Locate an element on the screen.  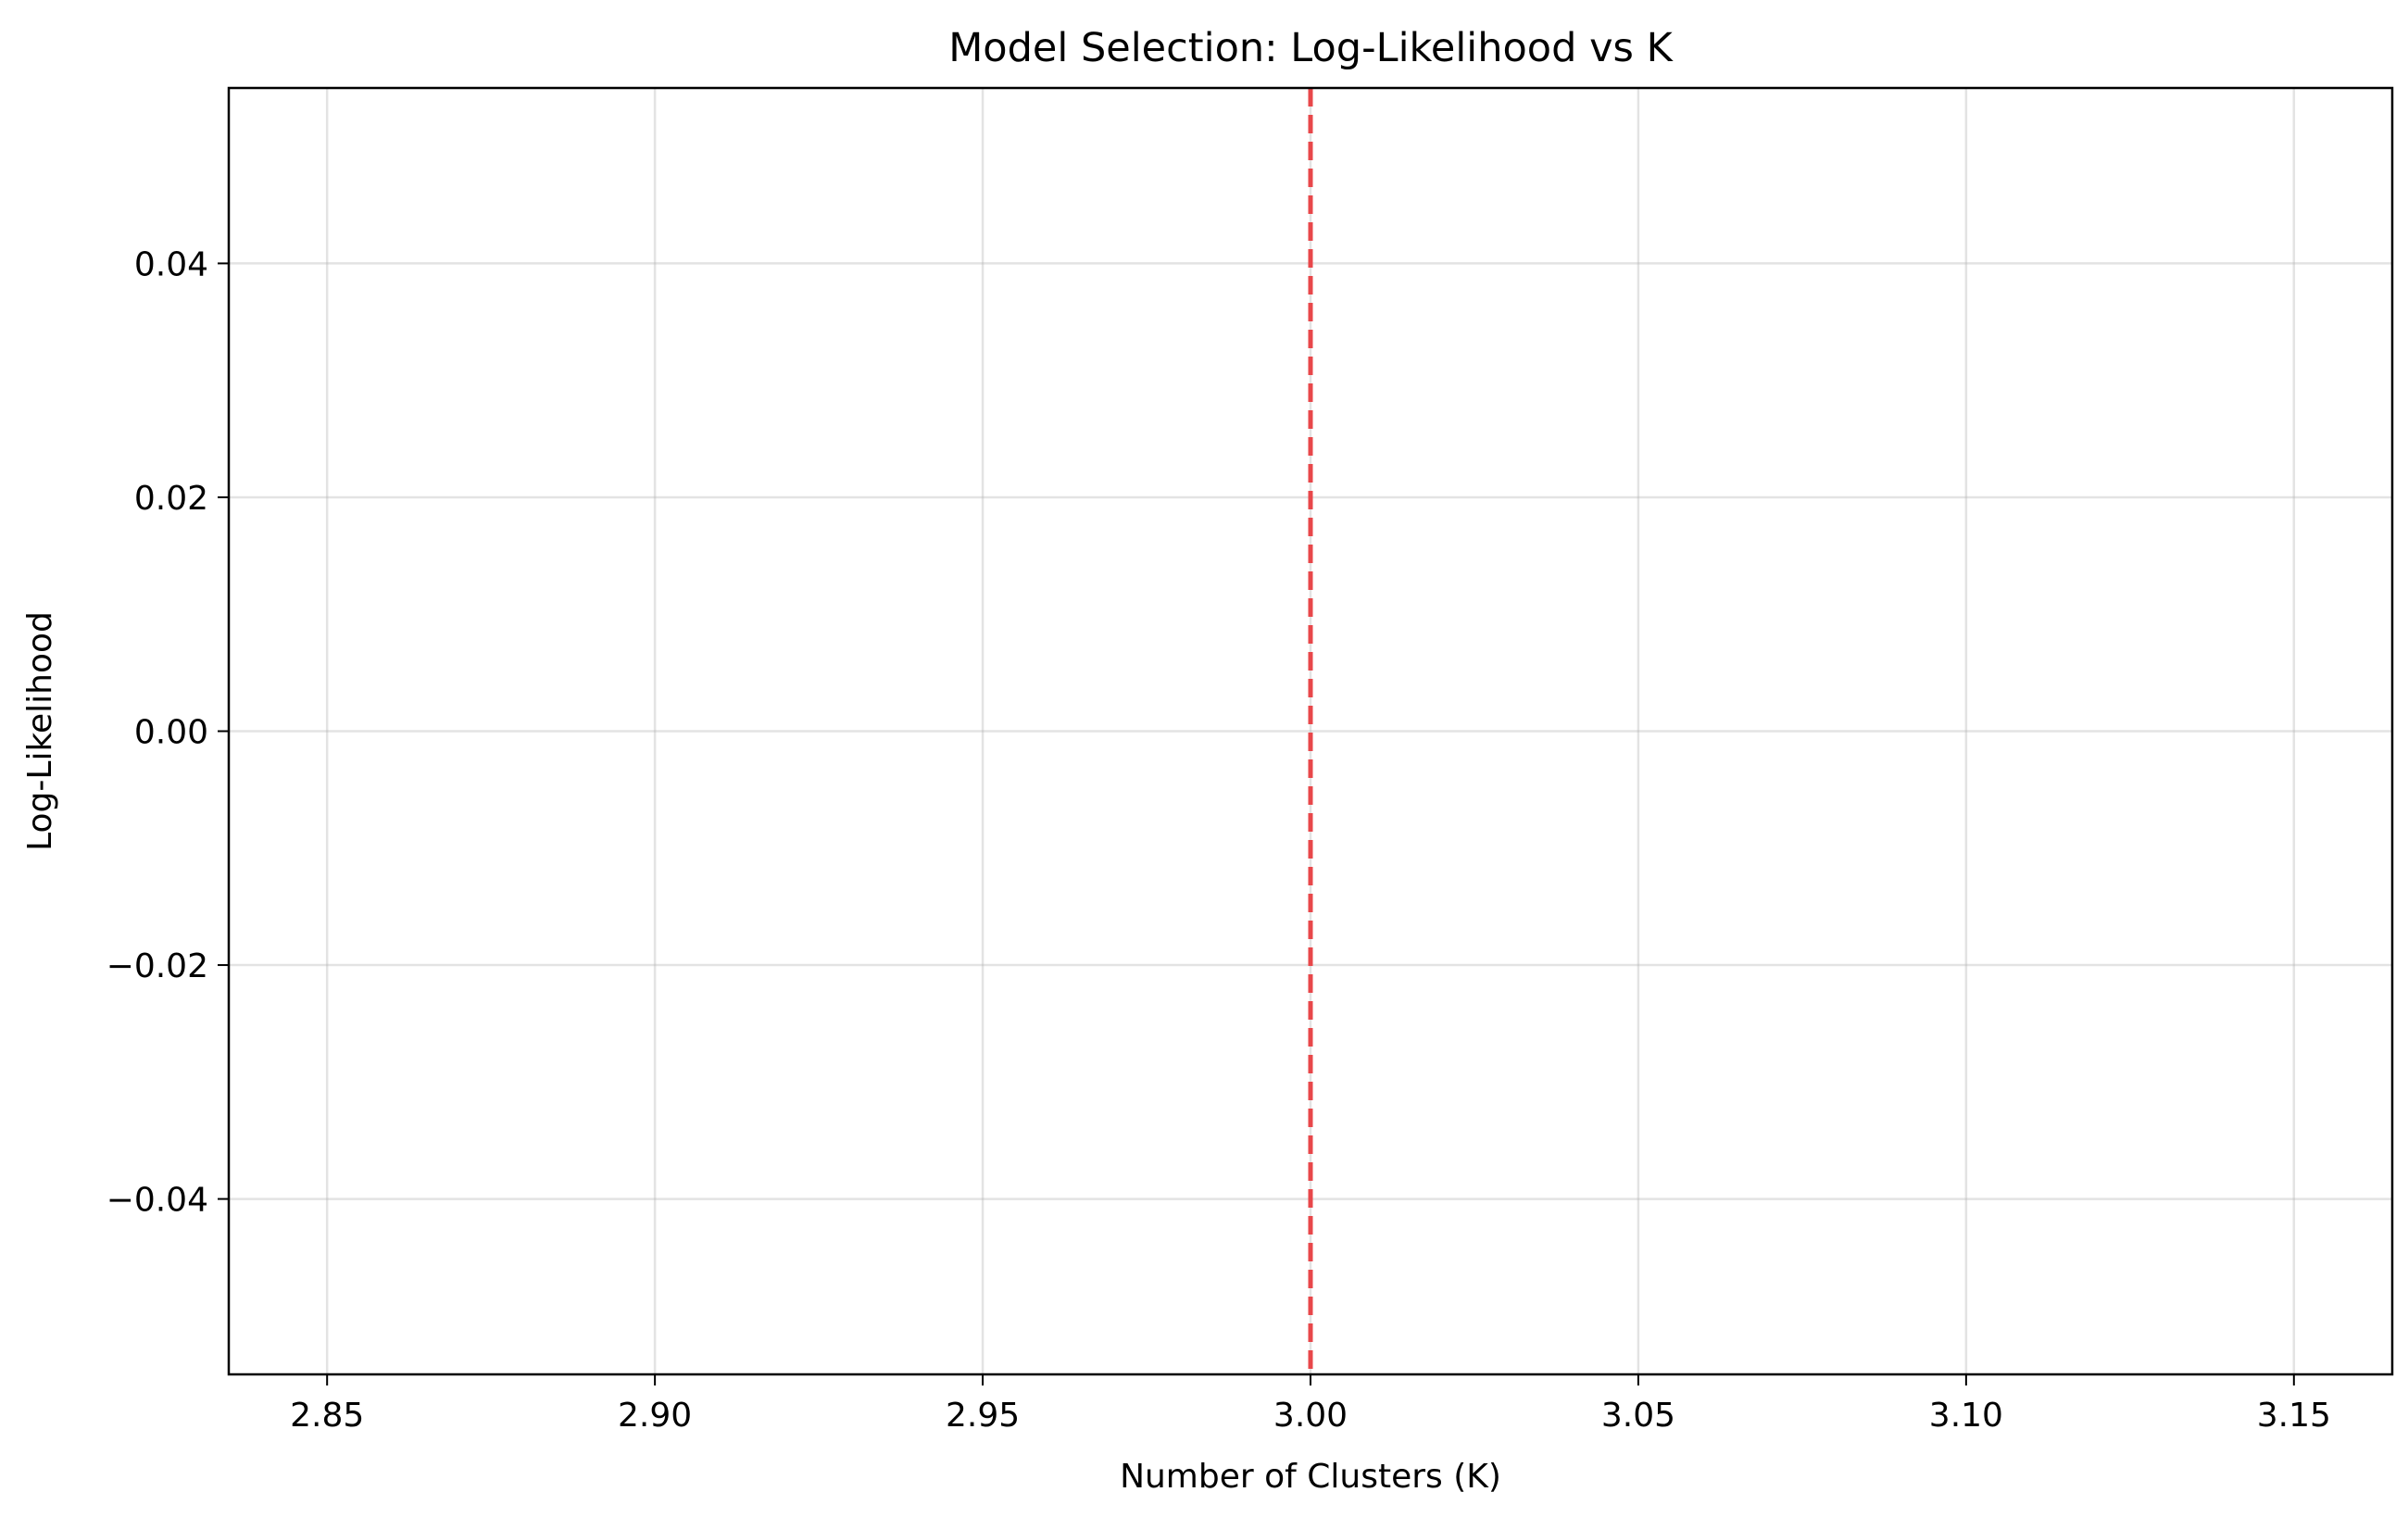
x-axis-label: Number of Clusters (K) is located at coordinates (1310, 1477).